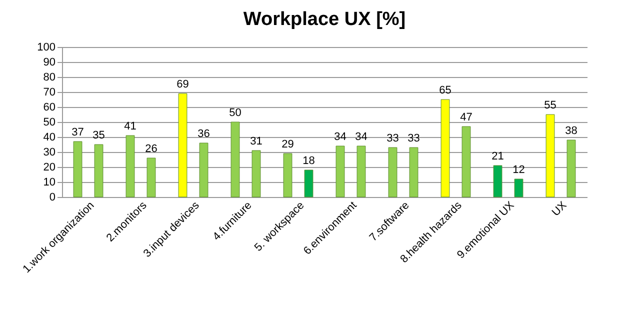 The width and height of the screenshot is (627, 322). Describe the element at coordinates (256, 142) in the screenshot. I see `data-label: 31` at that location.